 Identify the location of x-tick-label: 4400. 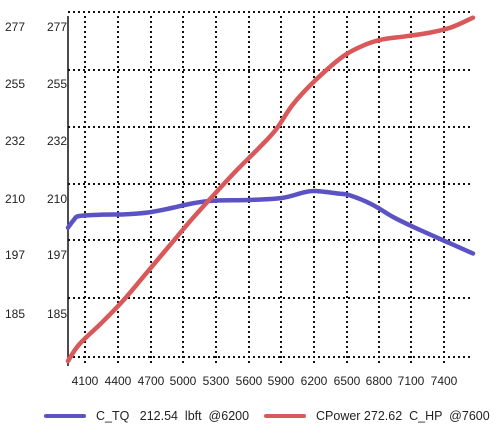
(118, 381).